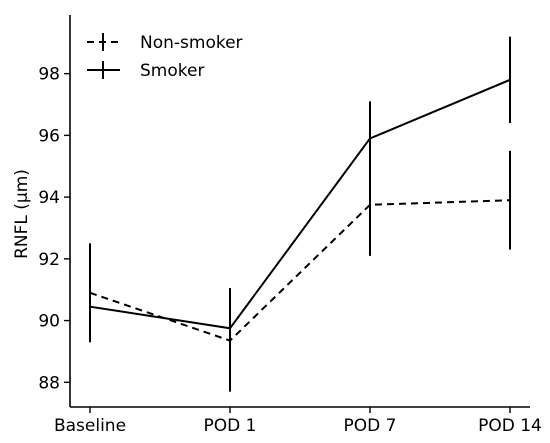 This screenshot has width=550, height=443. What do you see at coordinates (165, 57) in the screenshot?
I see `legend: Non-smoker Smoker` at bounding box center [165, 57].